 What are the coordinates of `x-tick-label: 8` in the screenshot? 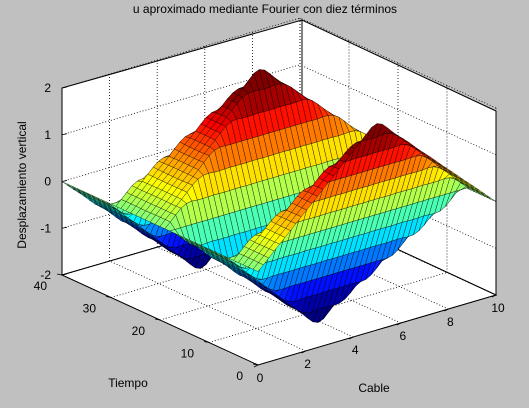 It's located at (450, 322).